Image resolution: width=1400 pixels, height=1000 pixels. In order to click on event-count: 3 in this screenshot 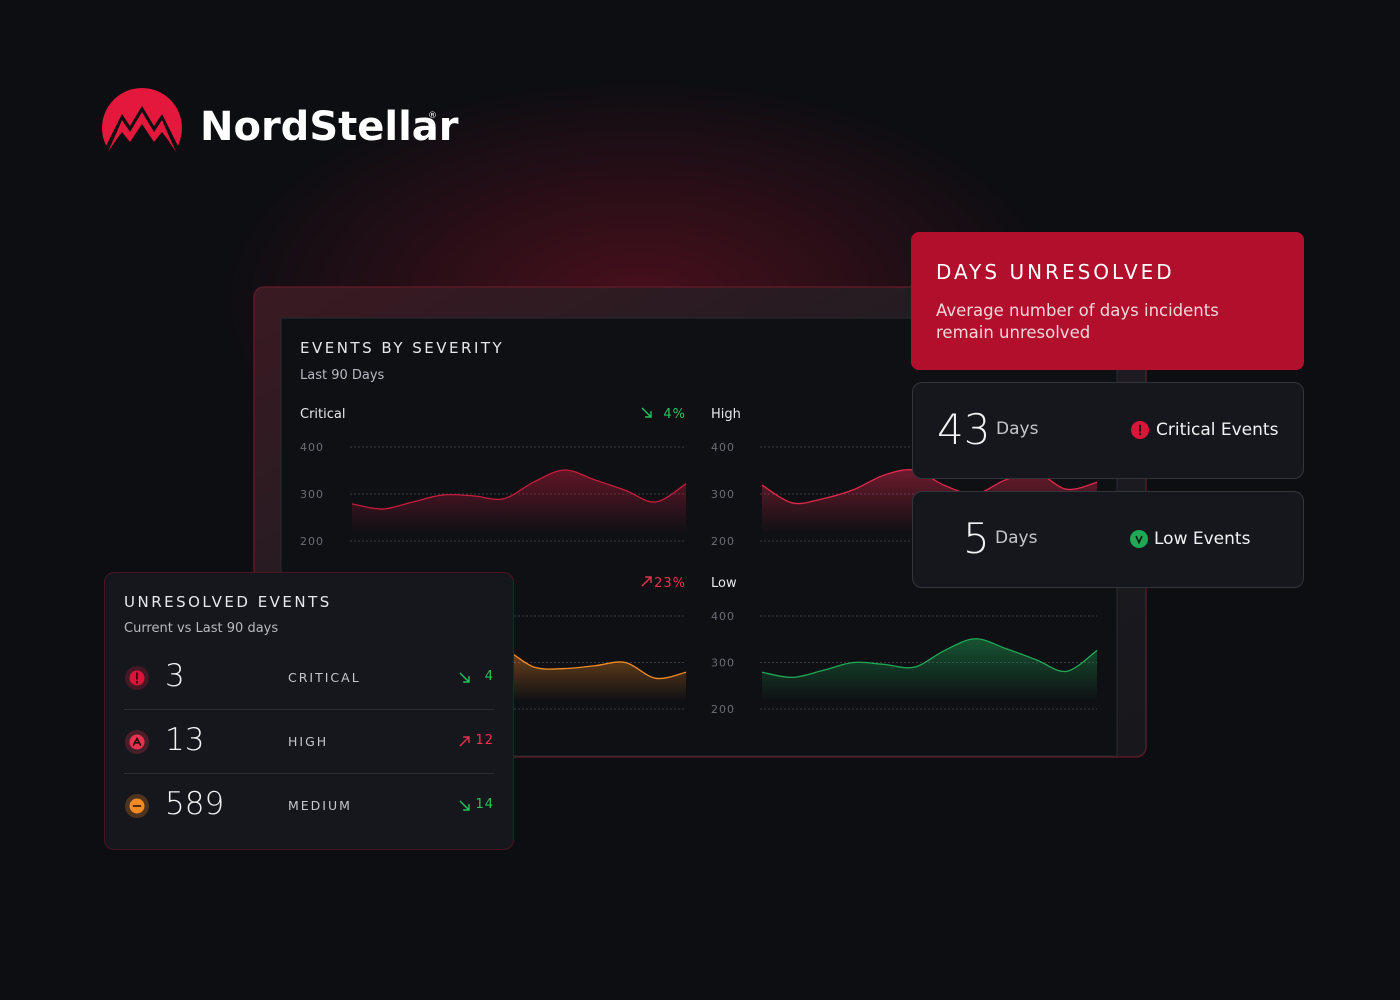, I will do `click(175, 676)`.